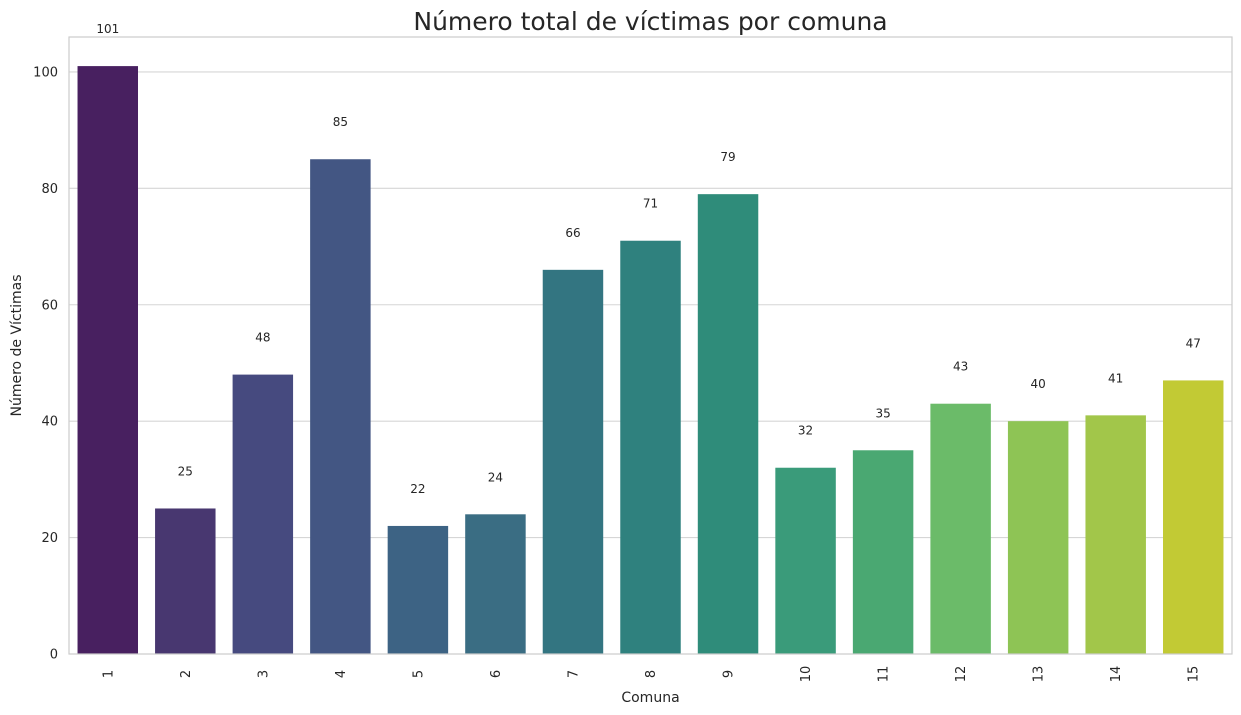 Image resolution: width=1241 pixels, height=715 pixels. What do you see at coordinates (49, 305) in the screenshot?
I see `y-tick-label: 60` at bounding box center [49, 305].